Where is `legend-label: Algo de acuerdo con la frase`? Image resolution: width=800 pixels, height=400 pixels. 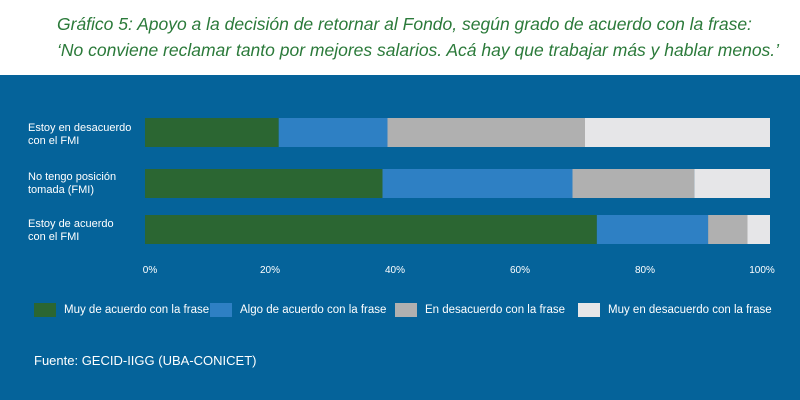 legend-label: Algo de acuerdo con la frase is located at coordinates (313, 310).